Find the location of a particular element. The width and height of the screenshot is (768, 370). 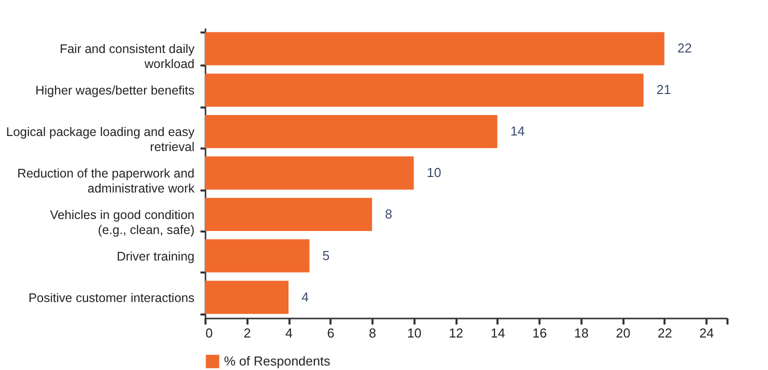

y-tick-label: Logical package loading and easy retrieval is located at coordinates (101, 139).